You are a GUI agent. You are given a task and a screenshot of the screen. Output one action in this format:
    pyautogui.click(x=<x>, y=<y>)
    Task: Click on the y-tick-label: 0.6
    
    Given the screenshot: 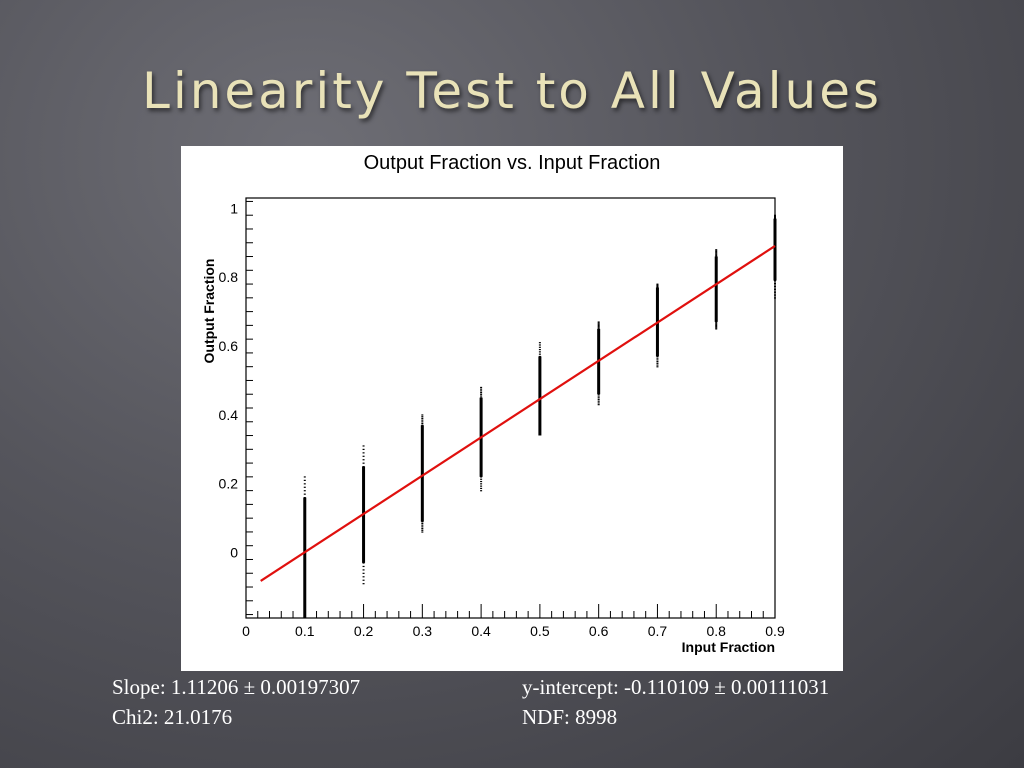 What is the action you would take?
    pyautogui.click(x=229, y=346)
    